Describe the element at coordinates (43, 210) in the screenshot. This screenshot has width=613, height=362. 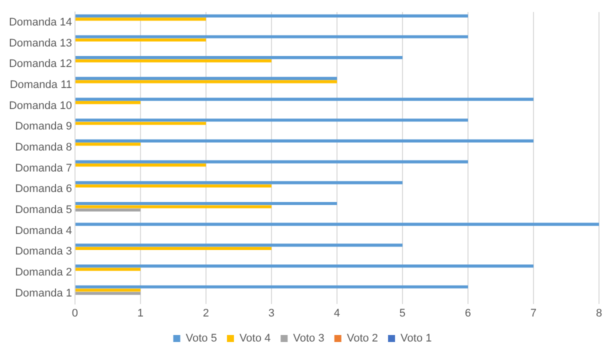
I see `y-tick-label: Domanda 5` at that location.